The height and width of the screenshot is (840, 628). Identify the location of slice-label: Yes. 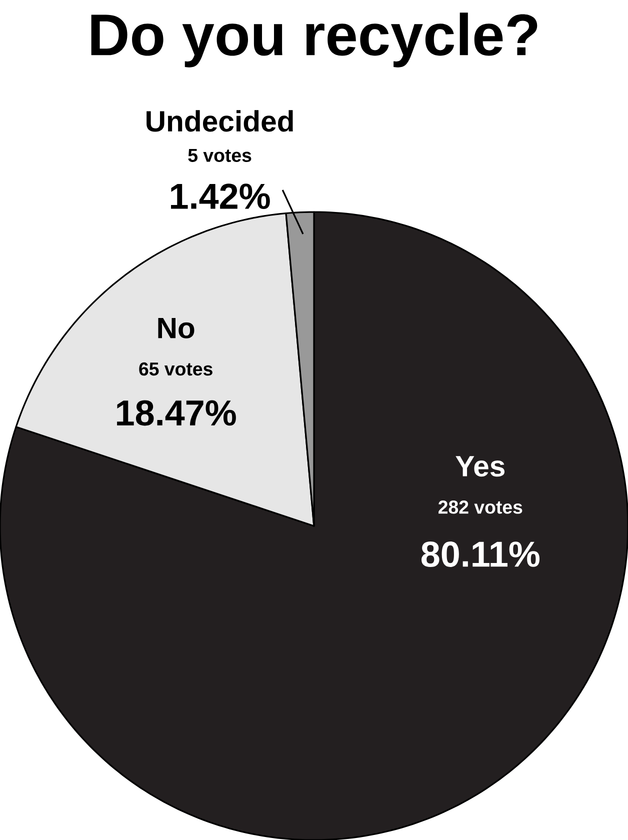
(480, 466).